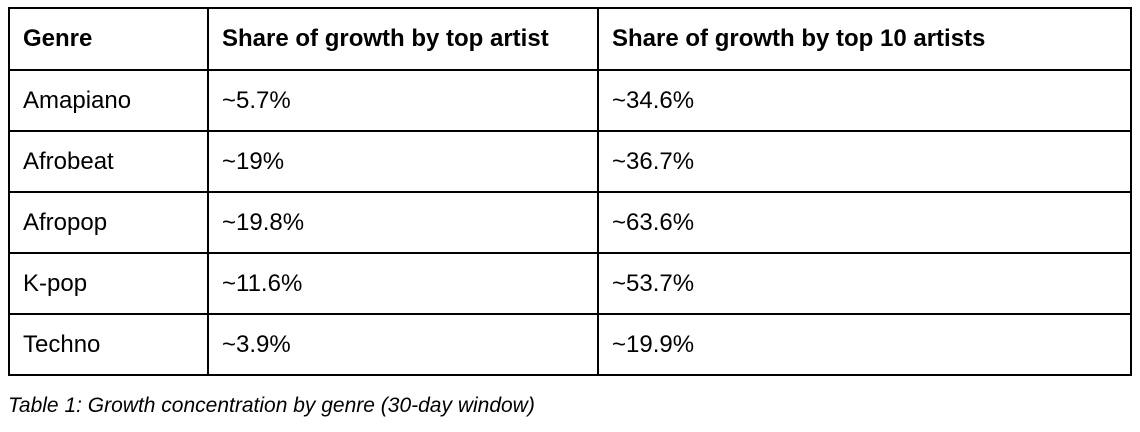 This screenshot has width=1140, height=432. What do you see at coordinates (403, 39) in the screenshot?
I see `column-header-top-artist: Share of growth by top artist` at bounding box center [403, 39].